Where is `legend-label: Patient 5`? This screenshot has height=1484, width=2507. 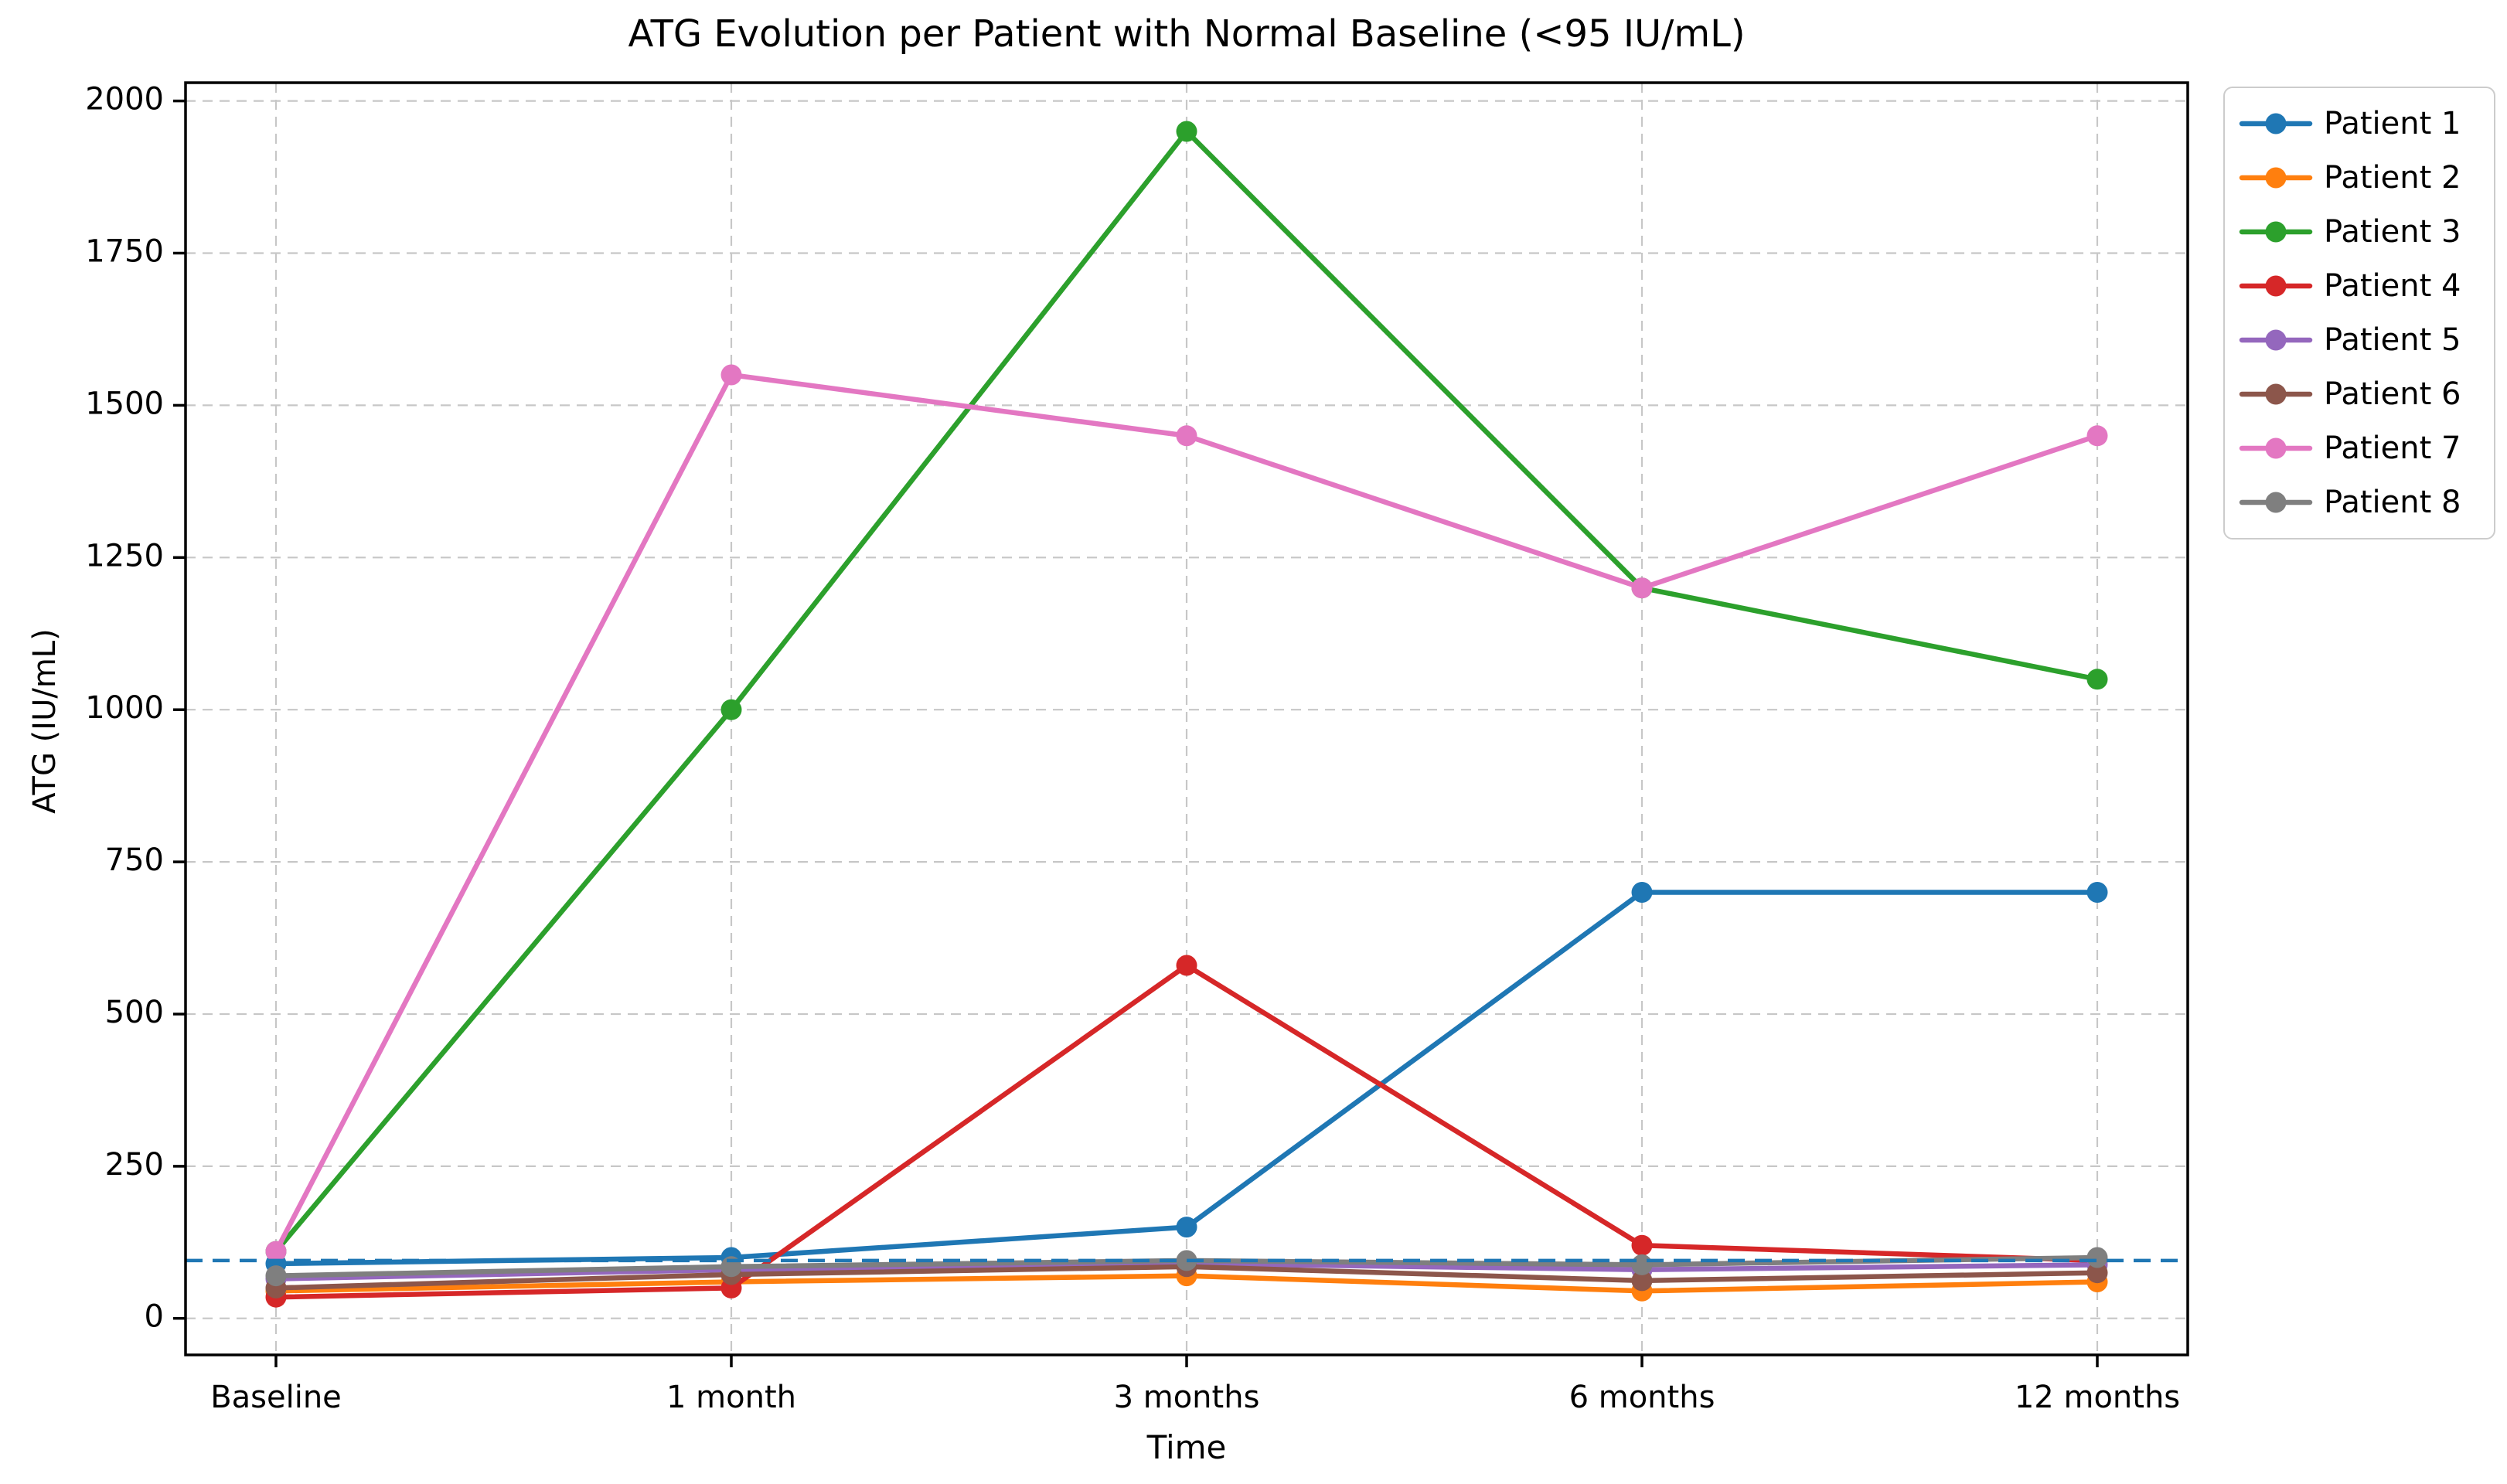 legend-label: Patient 5 is located at coordinates (2392, 340).